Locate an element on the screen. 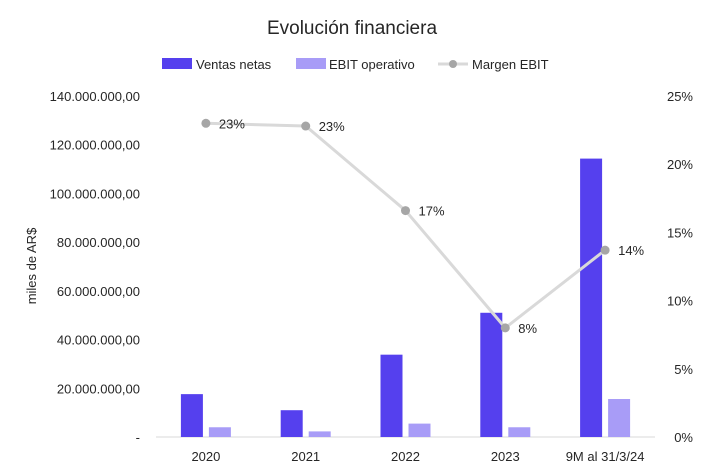 The height and width of the screenshot is (475, 704). x-axis-ticks: 2020 2021 2022 2023 9M al 31/3/24 is located at coordinates (417, 456).